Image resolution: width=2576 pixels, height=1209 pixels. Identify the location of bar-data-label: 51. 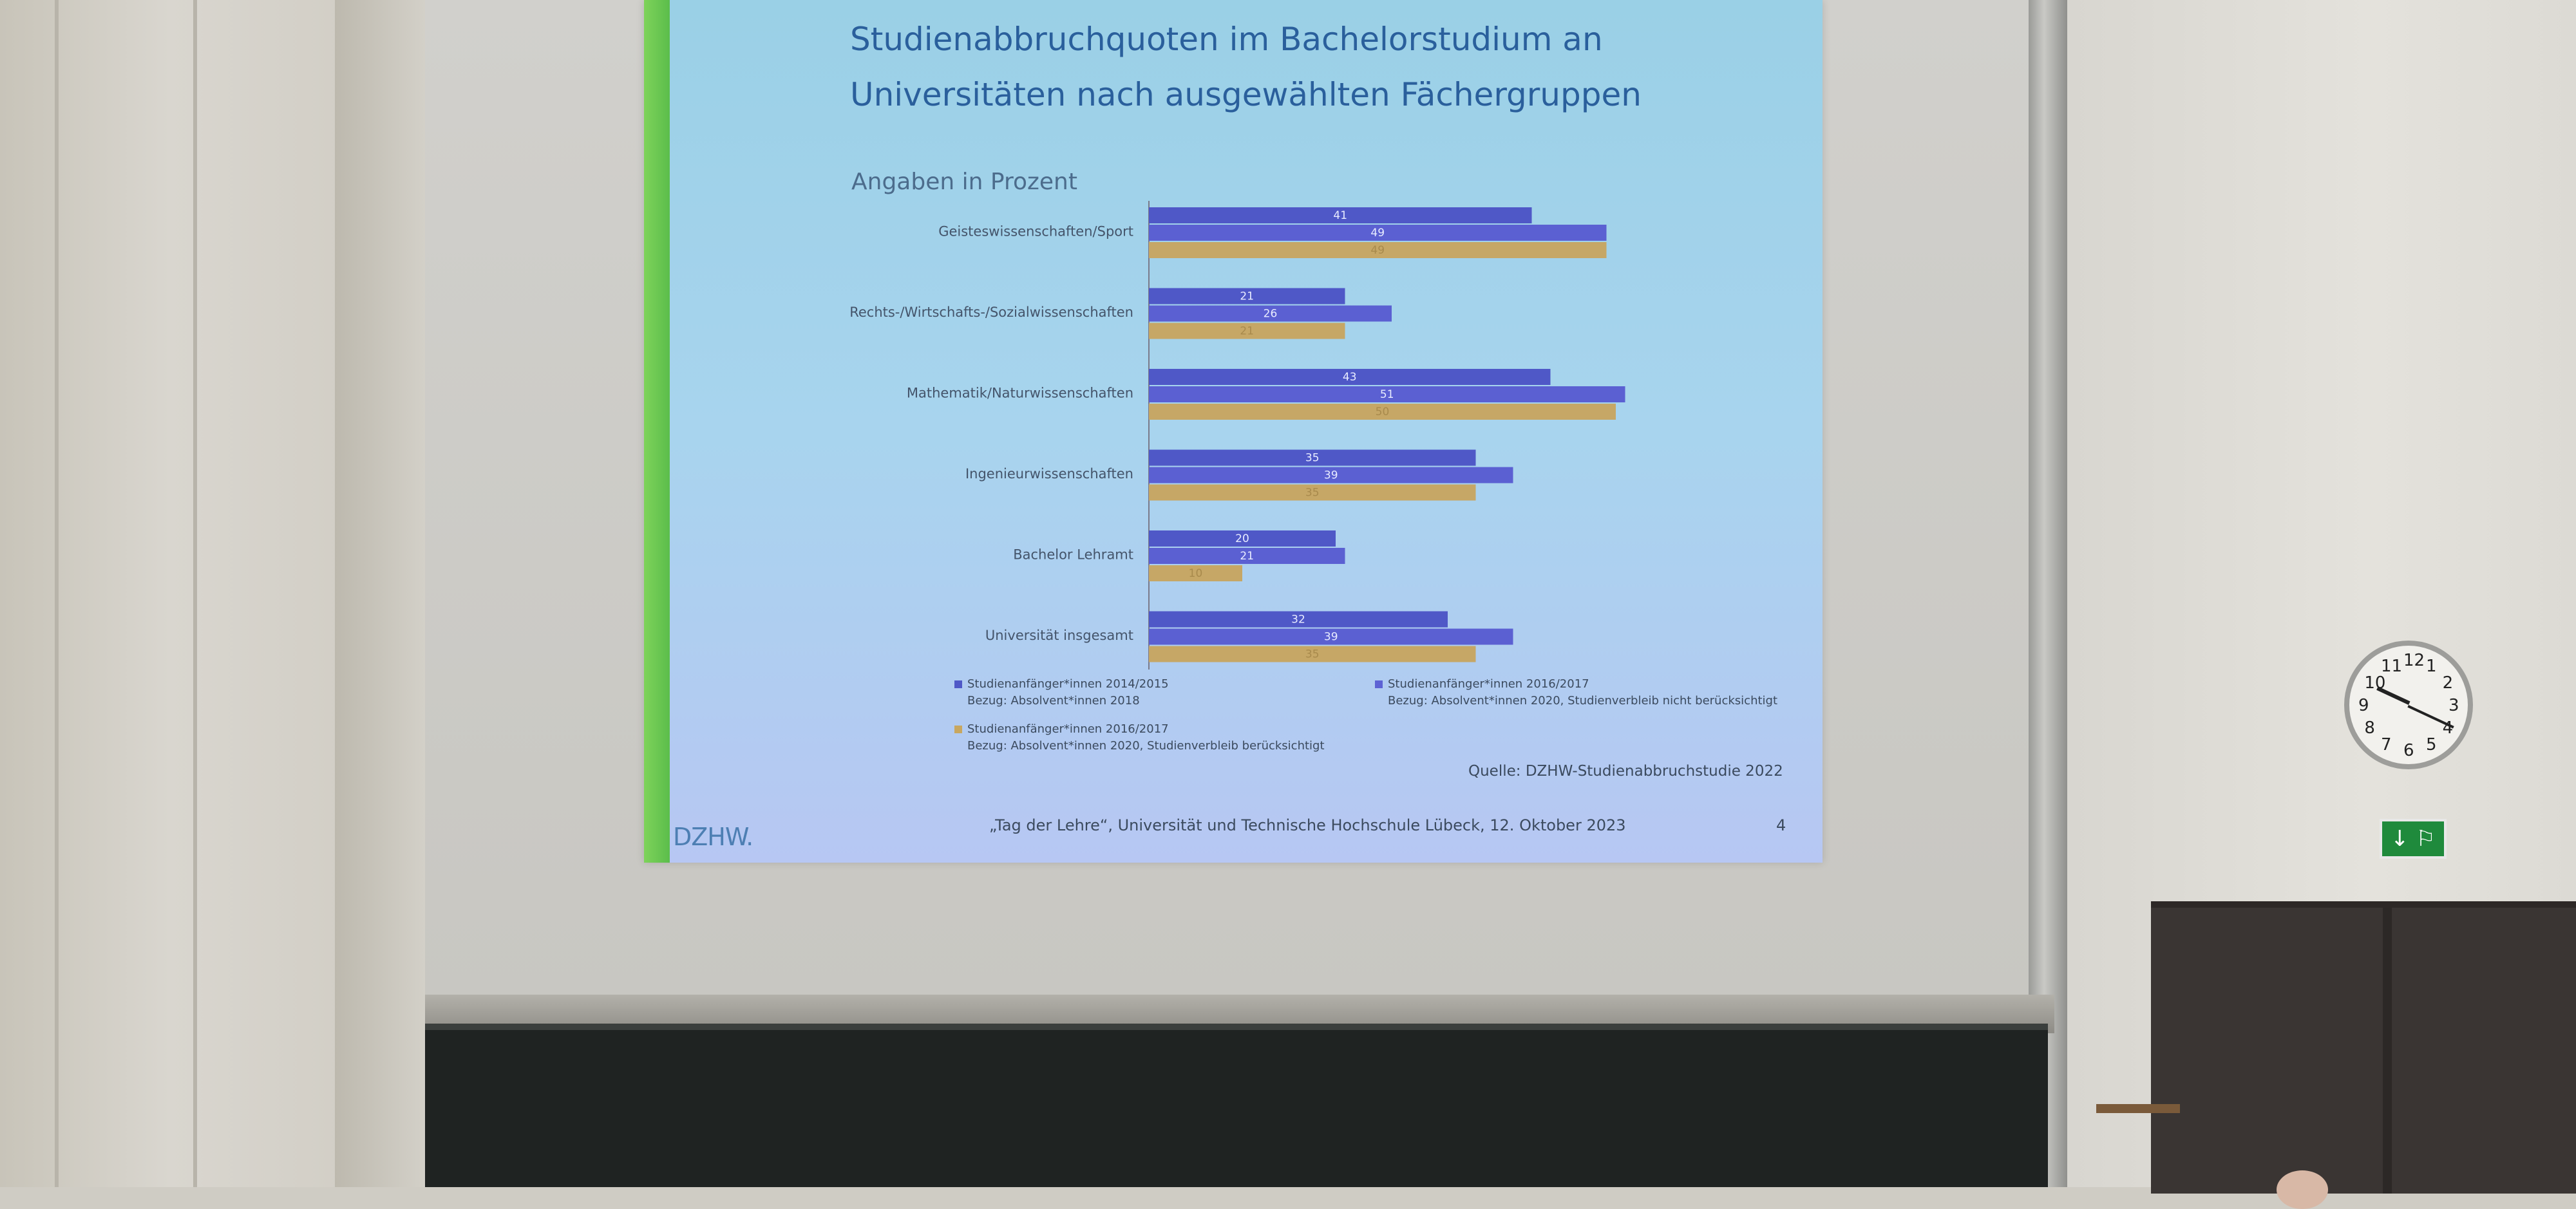
(1387, 394).